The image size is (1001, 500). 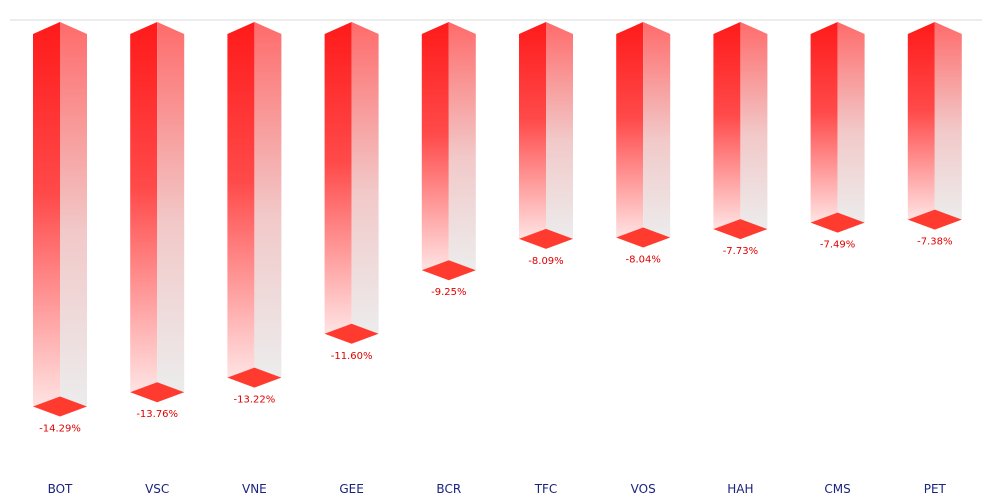 I want to click on value-label: -9.25%, so click(x=448, y=292).